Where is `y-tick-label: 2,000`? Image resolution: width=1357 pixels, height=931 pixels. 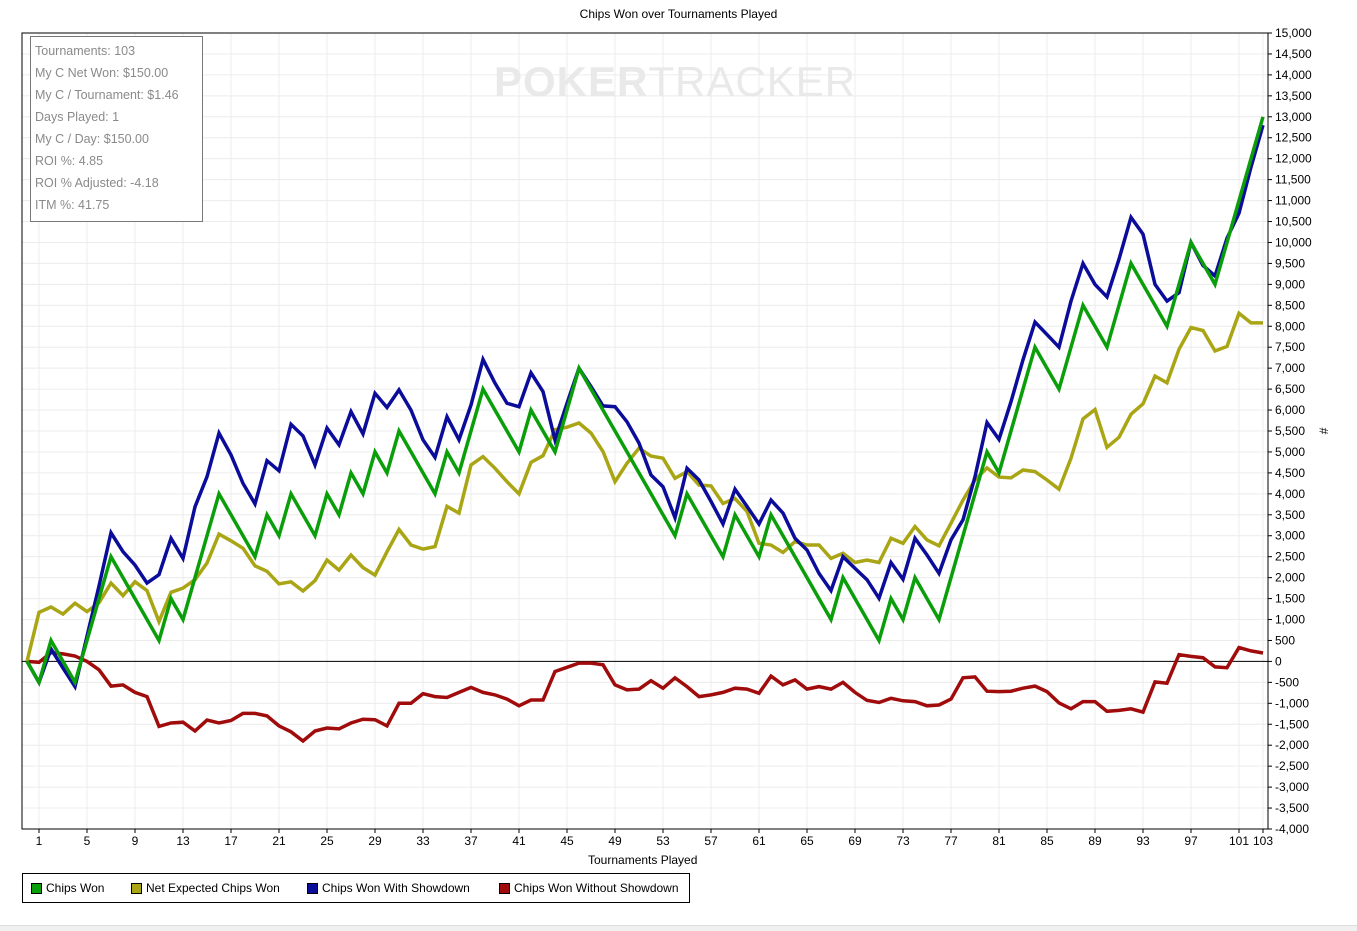
y-tick-label: 2,000 is located at coordinates (1290, 578).